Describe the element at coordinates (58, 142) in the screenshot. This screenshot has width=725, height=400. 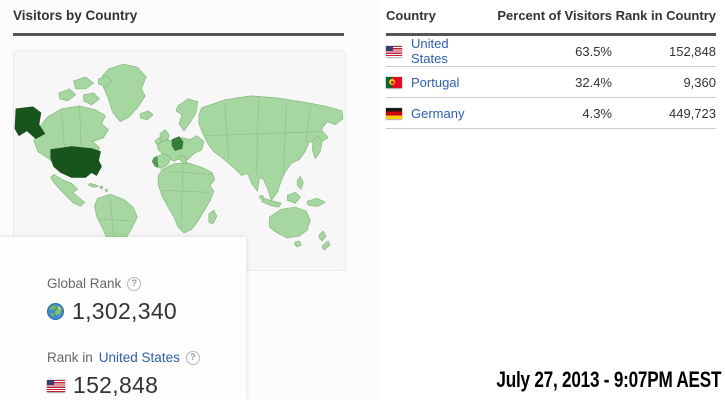
I see `map-united-states` at that location.